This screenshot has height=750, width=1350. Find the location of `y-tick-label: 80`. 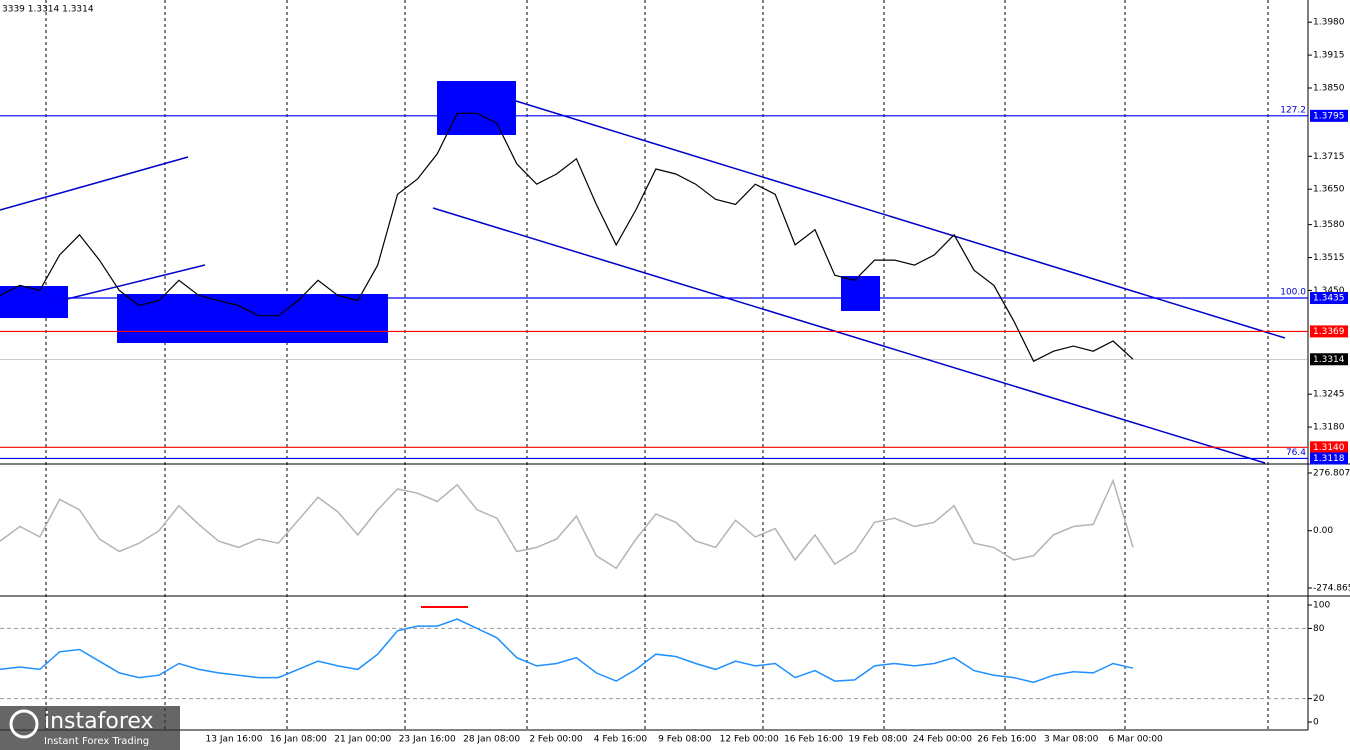

y-tick-label: 80 is located at coordinates (1319, 629).